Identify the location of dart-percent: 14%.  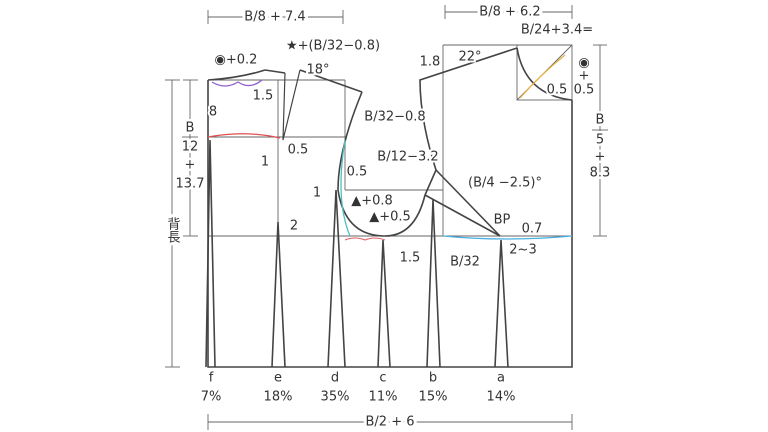
(501, 397).